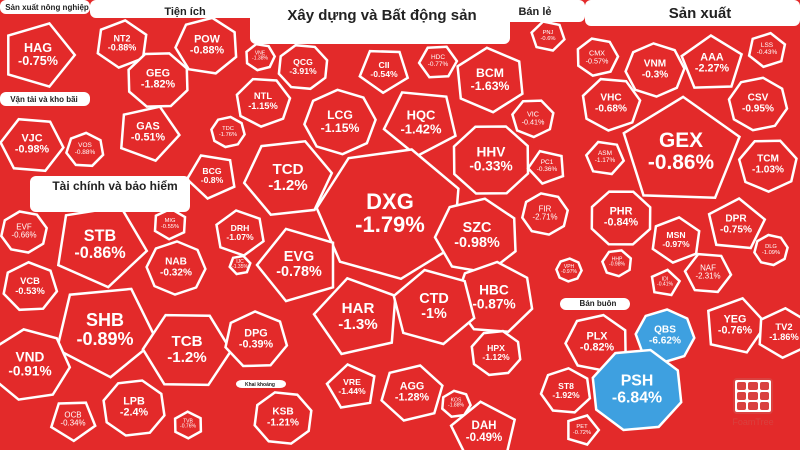 This screenshot has height=450, width=800. Describe the element at coordinates (150, 134) in the screenshot. I see `tile-gas` at that location.